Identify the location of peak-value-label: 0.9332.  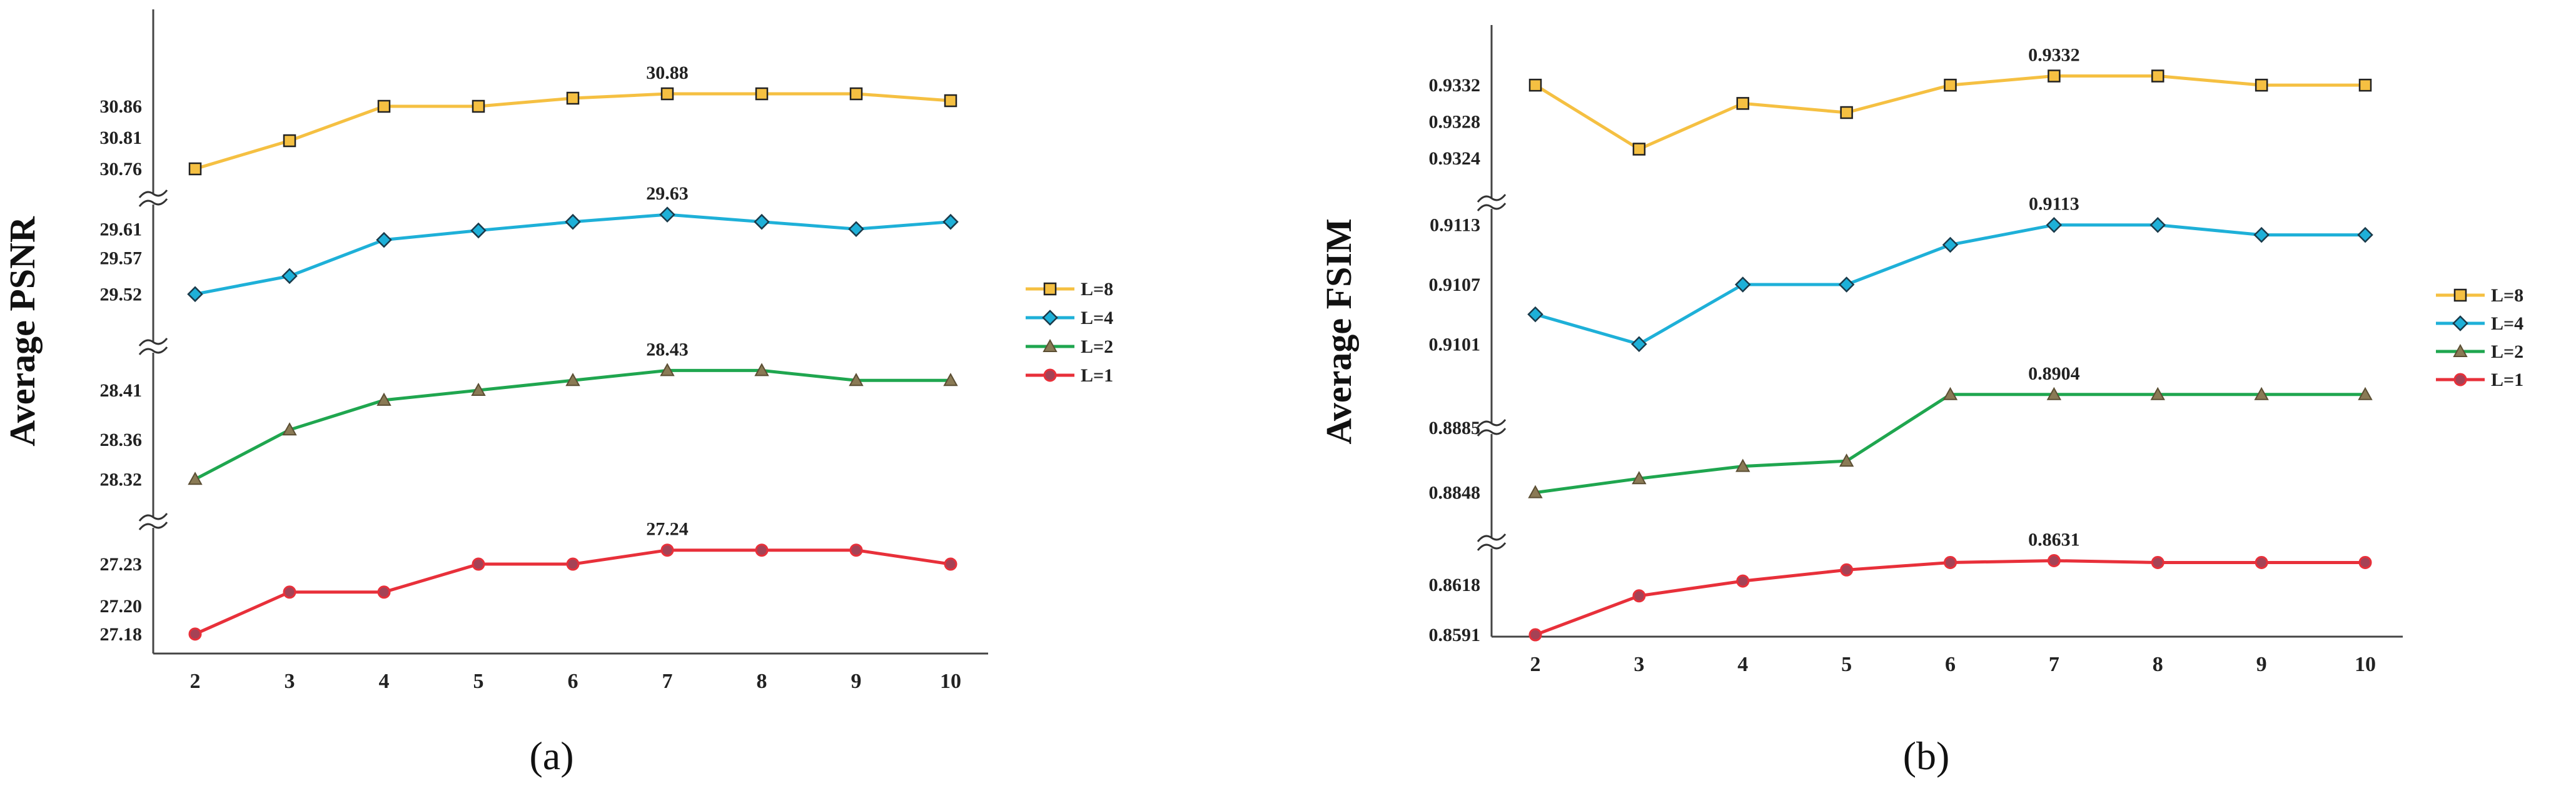
(2054, 55).